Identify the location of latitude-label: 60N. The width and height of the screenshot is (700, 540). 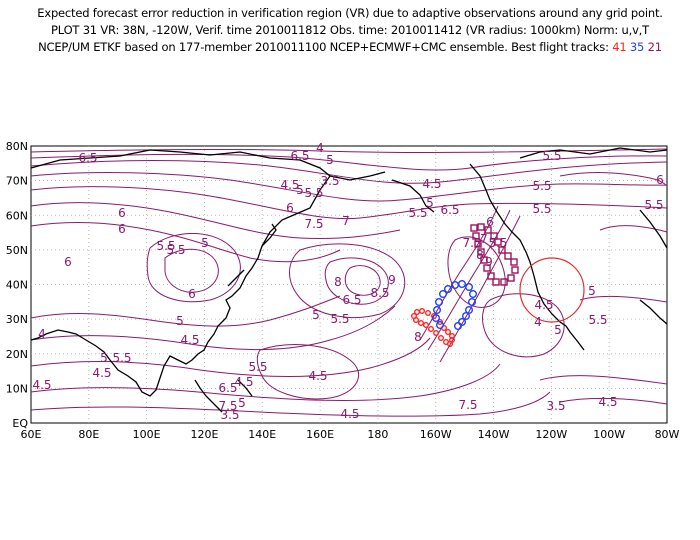
(17, 215).